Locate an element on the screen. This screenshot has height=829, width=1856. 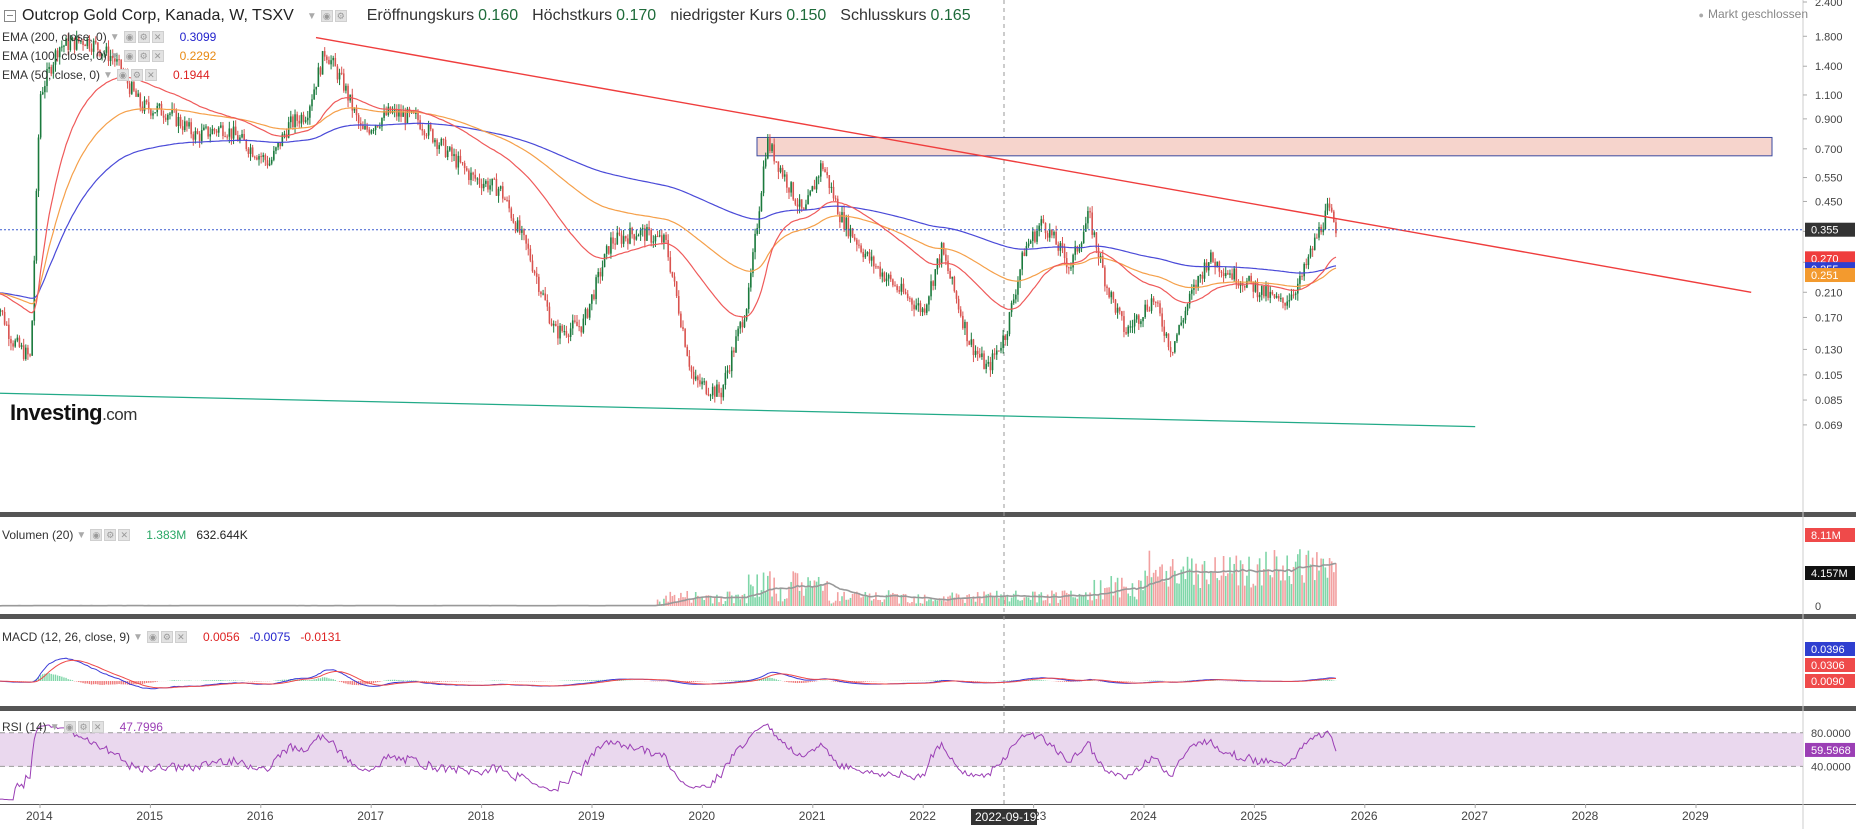
collapse-icon is located at coordinates (10, 16).